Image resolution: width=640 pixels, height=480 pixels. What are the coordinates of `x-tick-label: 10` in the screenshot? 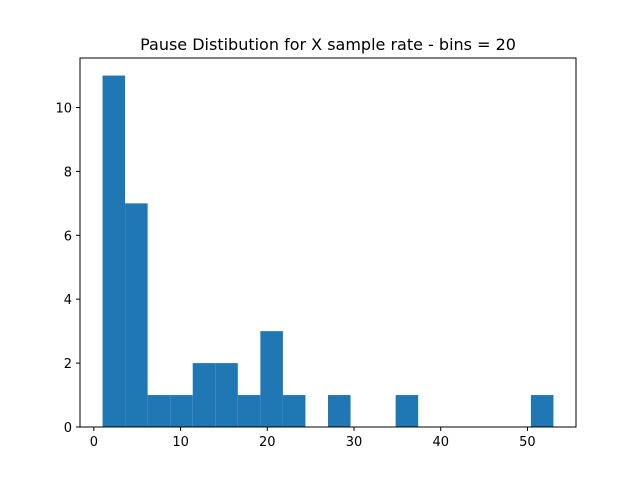 It's located at (180, 442).